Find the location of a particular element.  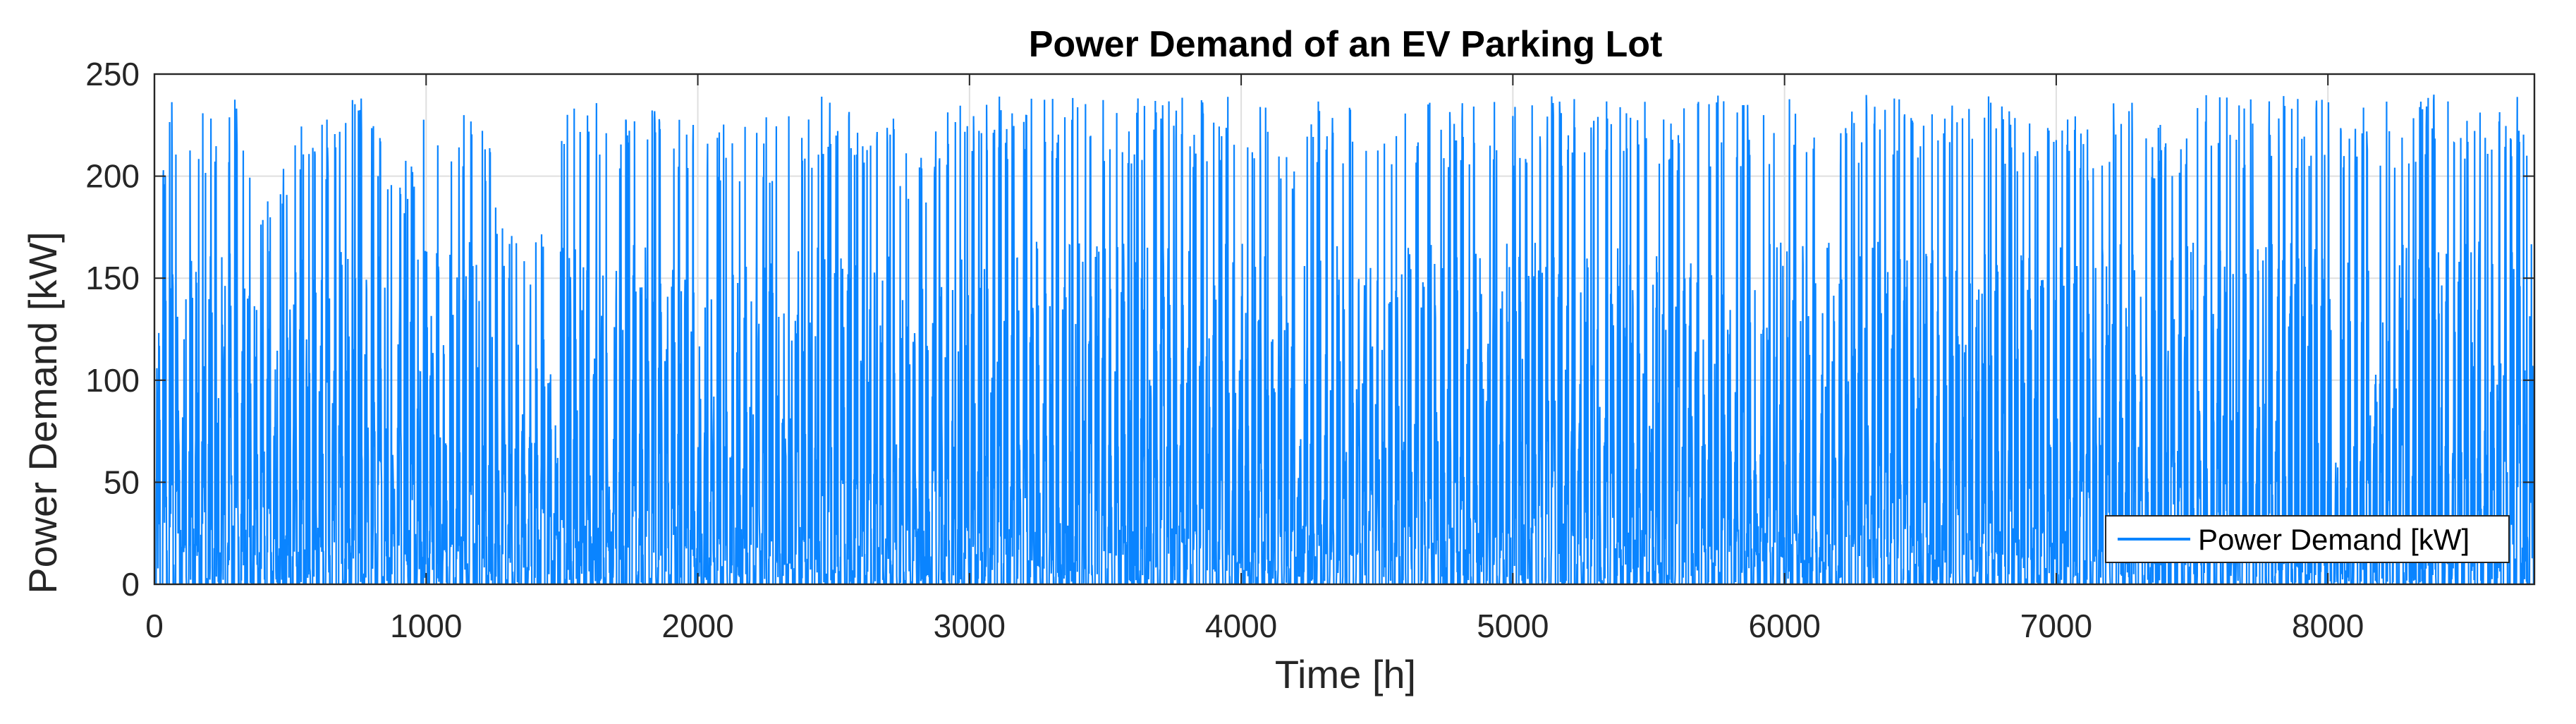

x-tick-label-6: 6000 is located at coordinates (1784, 626).